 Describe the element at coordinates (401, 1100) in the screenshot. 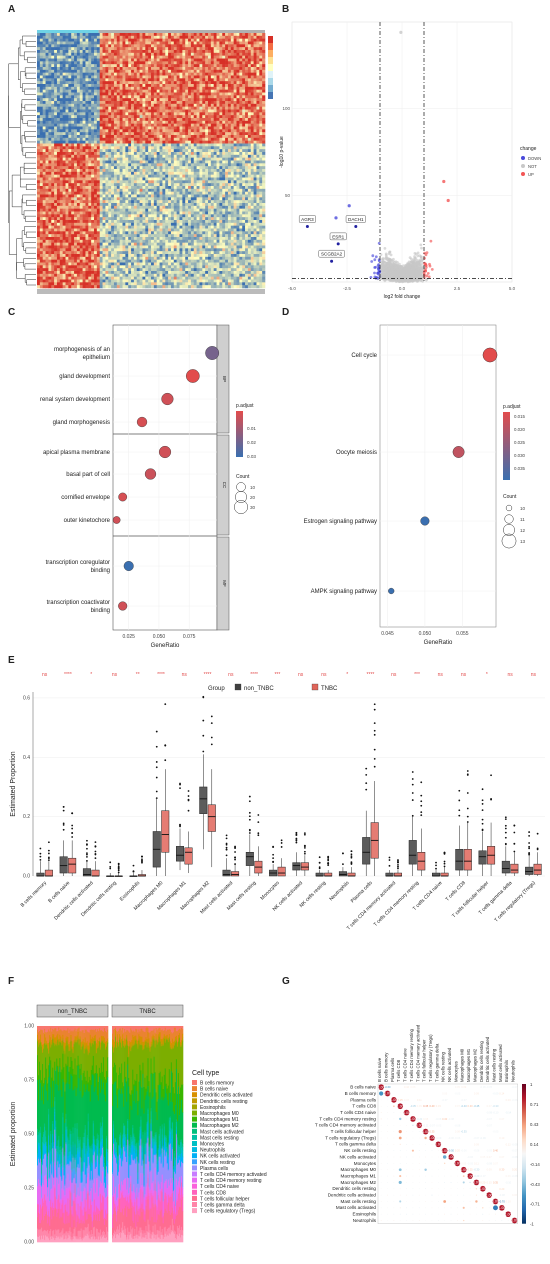

I see `matrix-cell-value: 0.25` at that location.